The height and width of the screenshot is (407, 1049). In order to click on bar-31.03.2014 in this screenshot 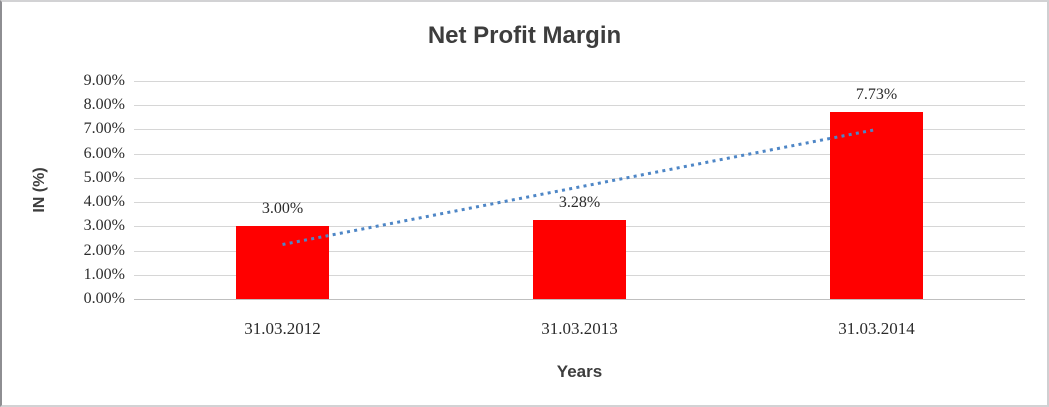, I will do `click(876, 205)`.